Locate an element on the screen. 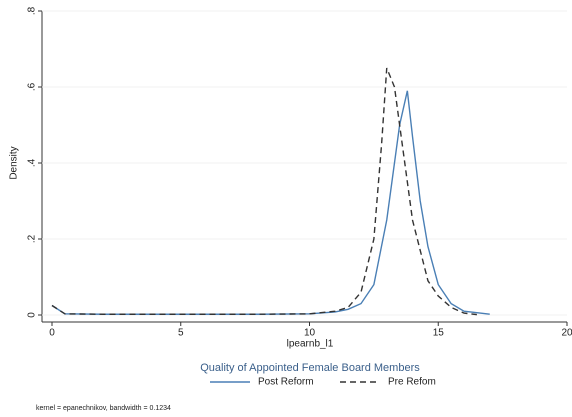  y-tick-label: .4 is located at coordinates (32, 162).